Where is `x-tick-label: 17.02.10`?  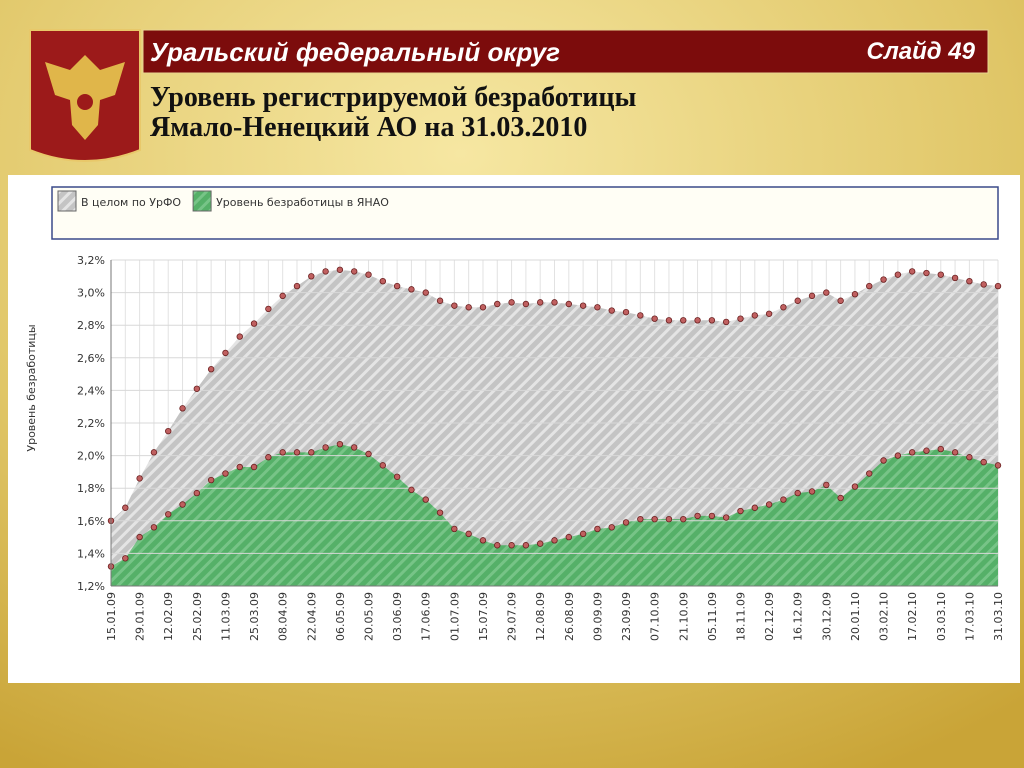 x-tick-label: 17.02.10 is located at coordinates (912, 616).